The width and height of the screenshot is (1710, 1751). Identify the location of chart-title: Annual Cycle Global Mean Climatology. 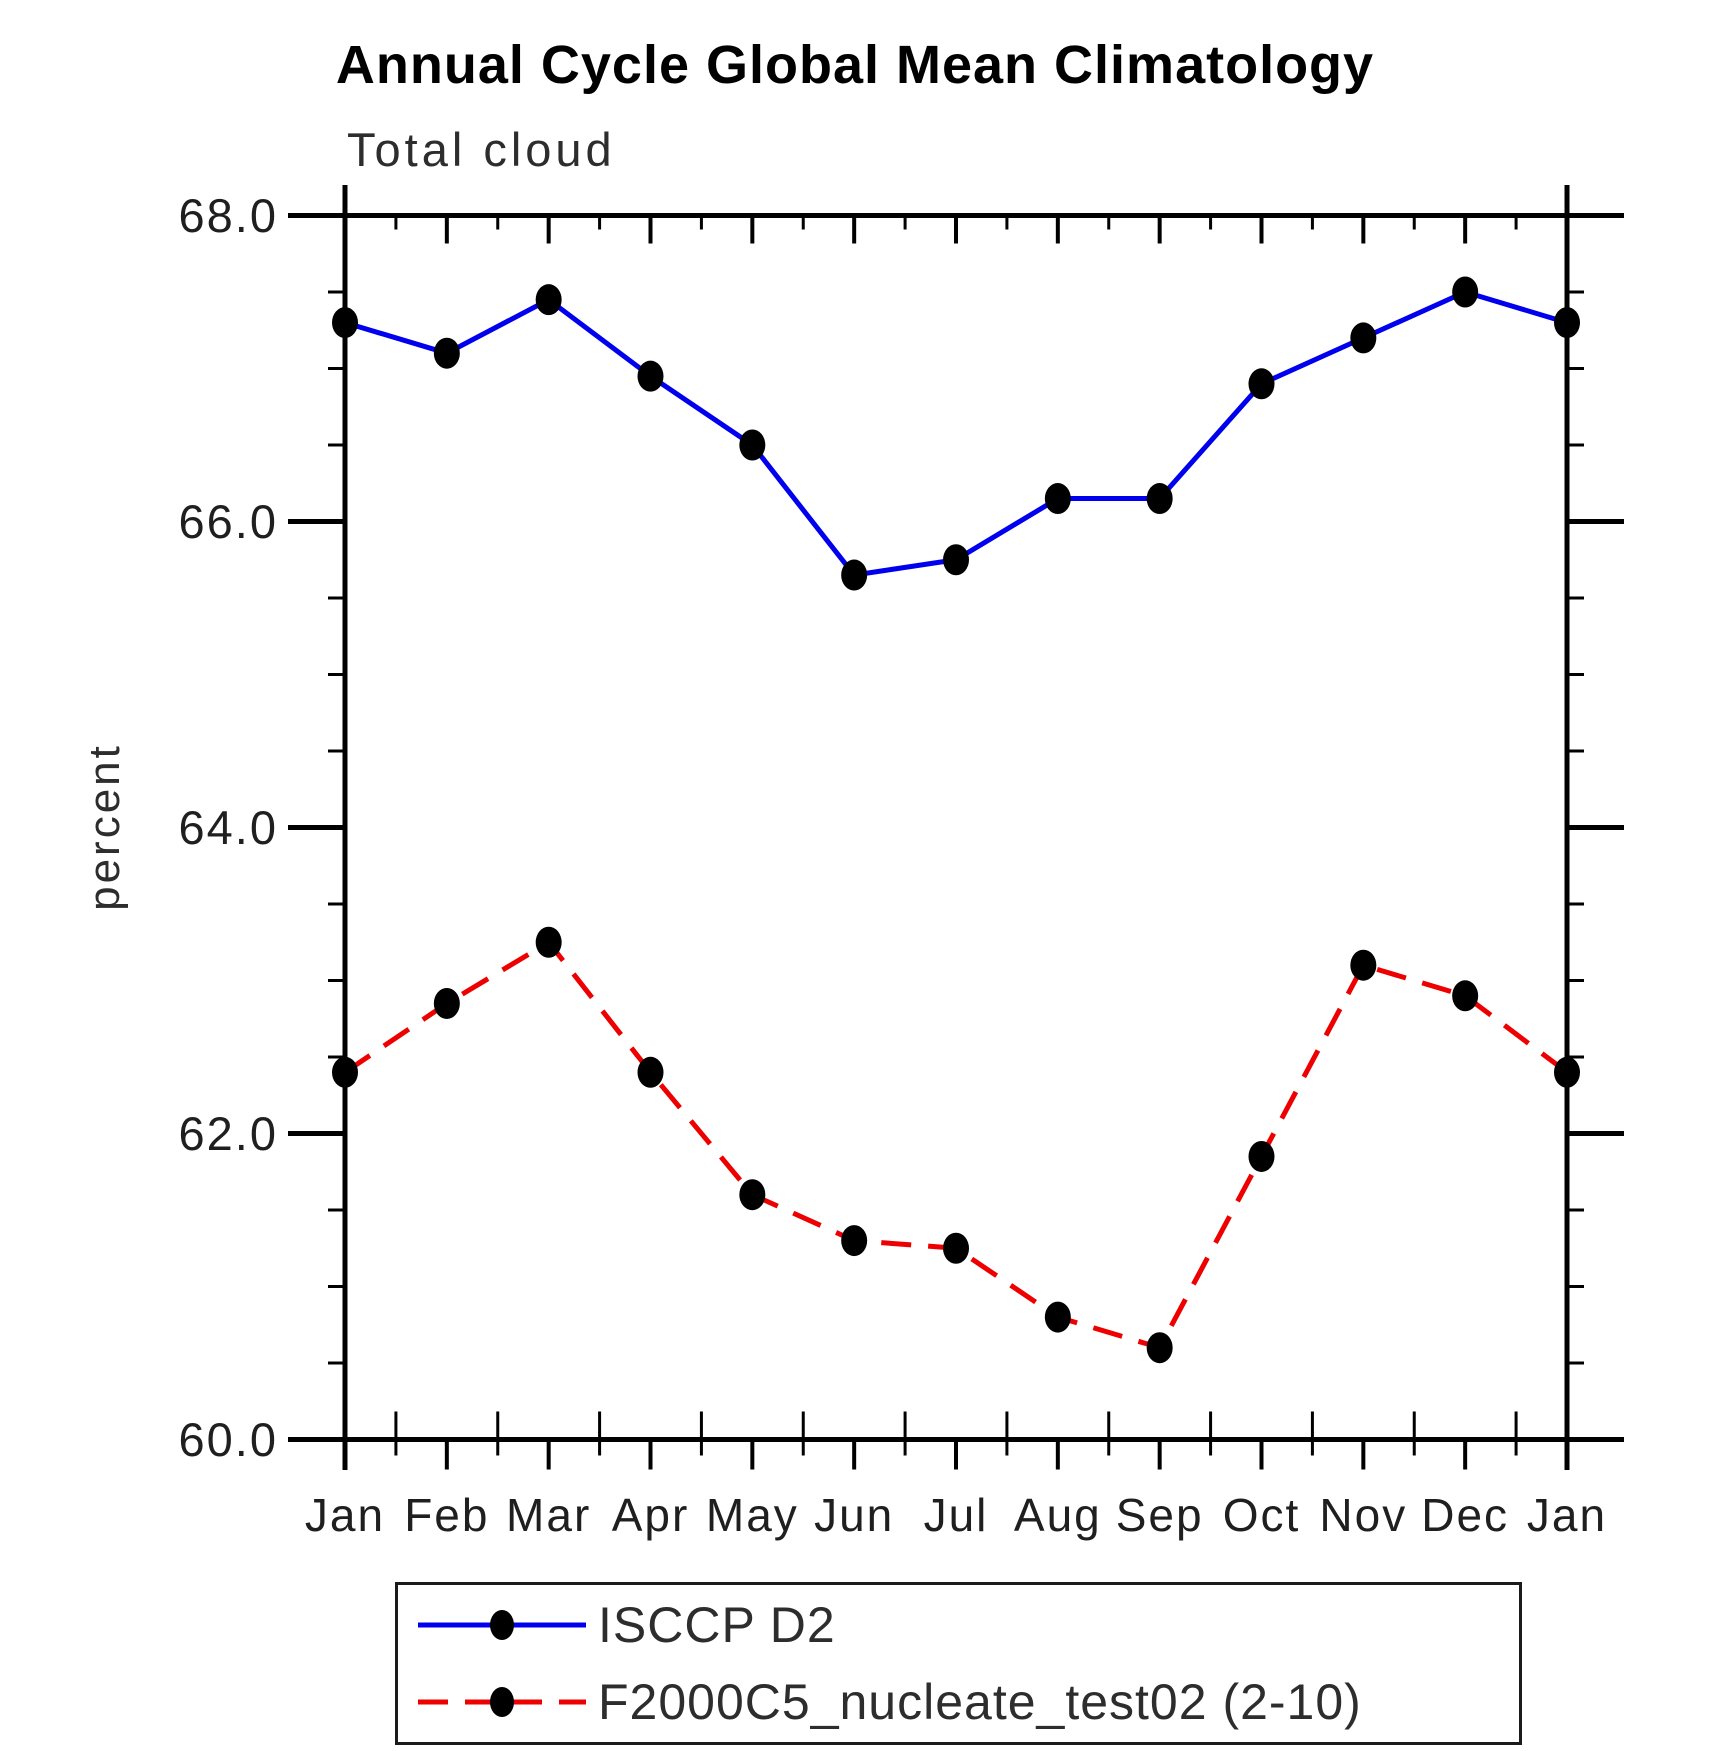
(855, 65).